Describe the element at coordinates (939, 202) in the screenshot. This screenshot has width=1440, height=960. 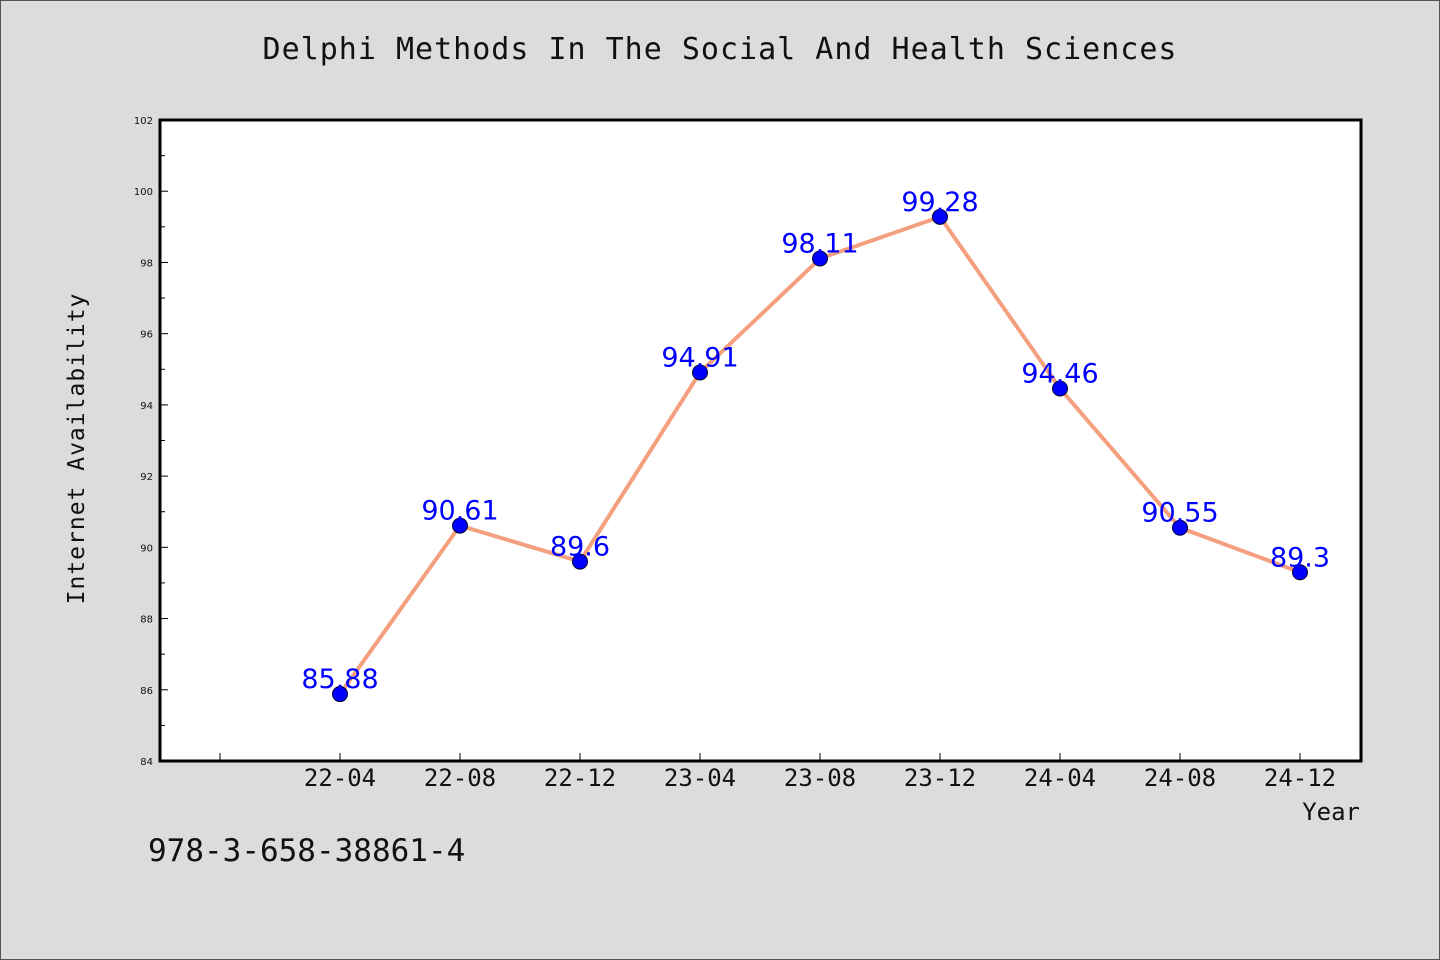
I see `data-label: 99.28` at that location.